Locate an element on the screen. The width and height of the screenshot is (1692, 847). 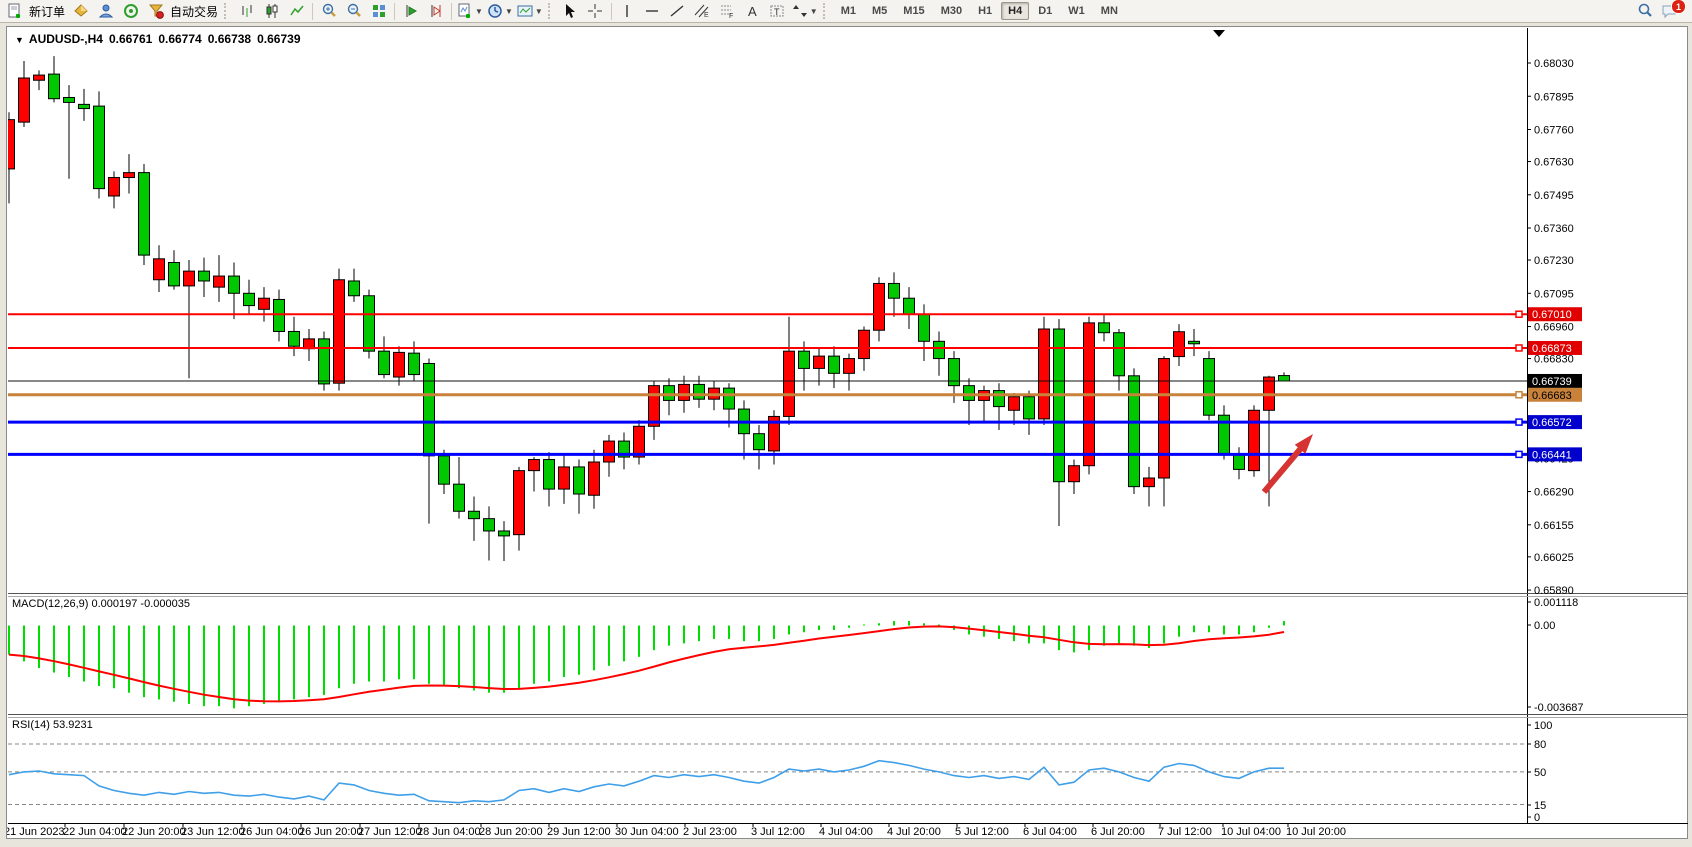
template-chart-icon is located at coordinates (525, 11).